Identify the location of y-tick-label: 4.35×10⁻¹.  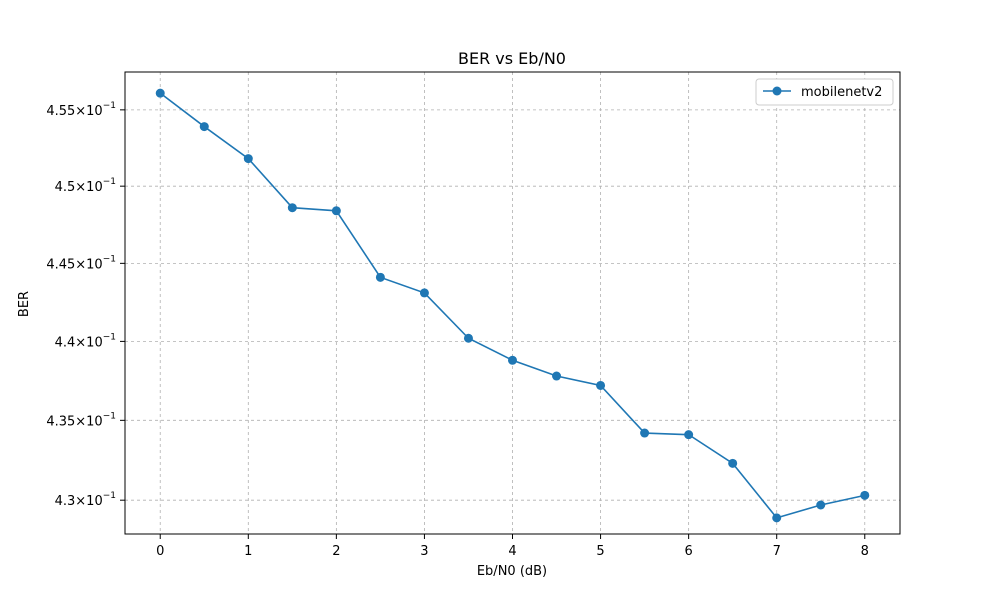
(81, 420).